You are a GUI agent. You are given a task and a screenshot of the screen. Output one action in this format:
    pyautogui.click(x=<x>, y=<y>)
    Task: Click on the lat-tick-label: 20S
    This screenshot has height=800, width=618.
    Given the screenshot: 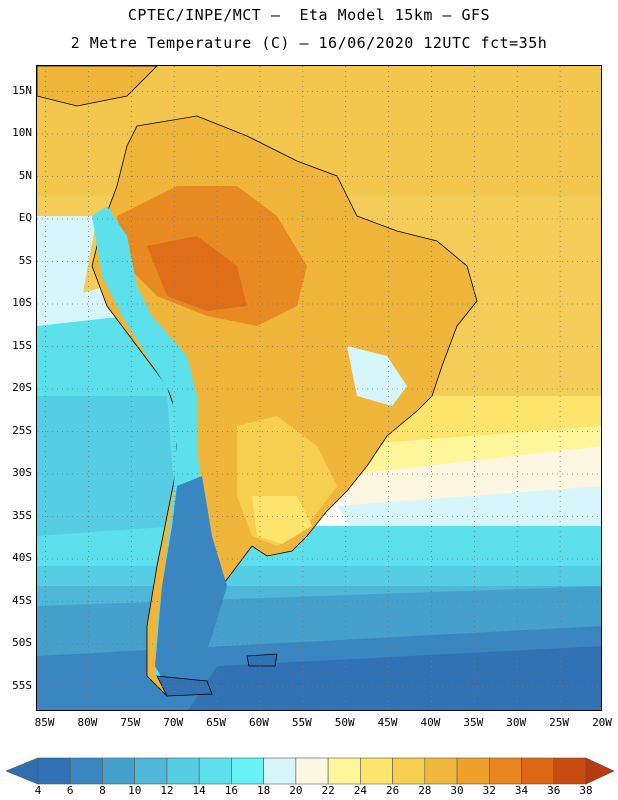 What is the action you would take?
    pyautogui.click(x=22, y=387)
    